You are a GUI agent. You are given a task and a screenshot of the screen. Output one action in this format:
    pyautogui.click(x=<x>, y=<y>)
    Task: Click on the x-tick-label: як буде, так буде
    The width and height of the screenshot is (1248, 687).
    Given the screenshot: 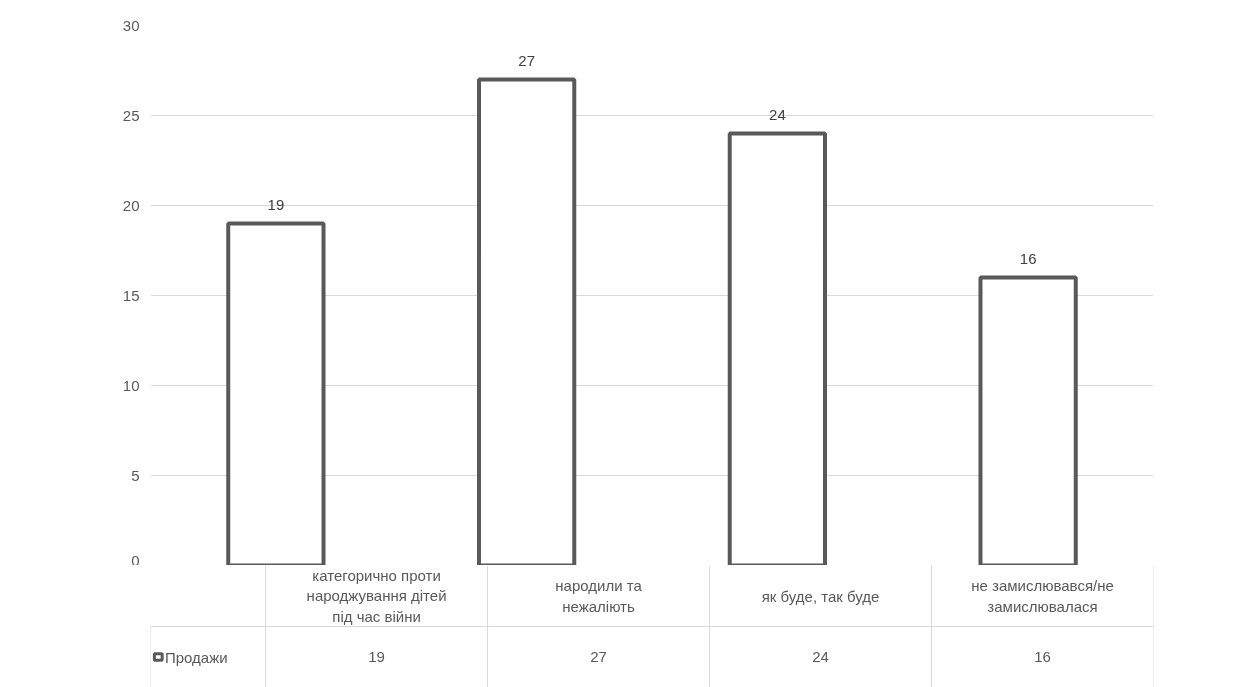 What is the action you would take?
    pyautogui.click(x=820, y=596)
    